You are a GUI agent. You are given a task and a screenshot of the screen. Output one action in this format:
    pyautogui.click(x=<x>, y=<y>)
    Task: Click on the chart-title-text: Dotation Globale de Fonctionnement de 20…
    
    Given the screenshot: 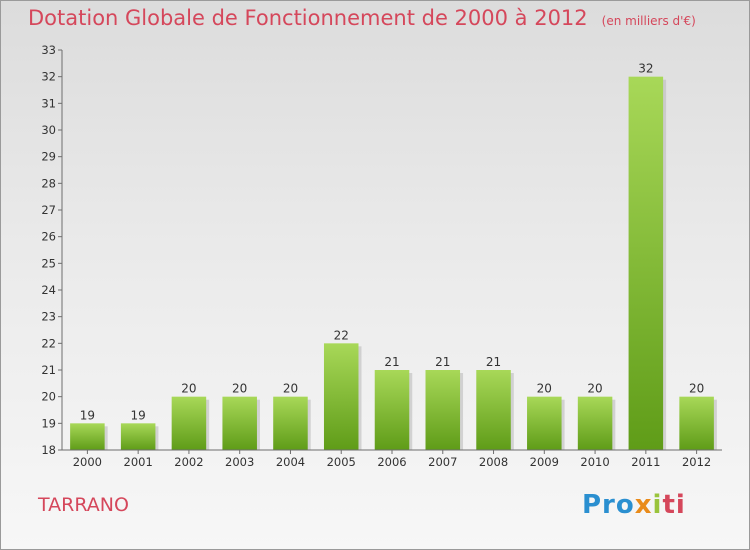 What is the action you would take?
    pyautogui.click(x=308, y=18)
    